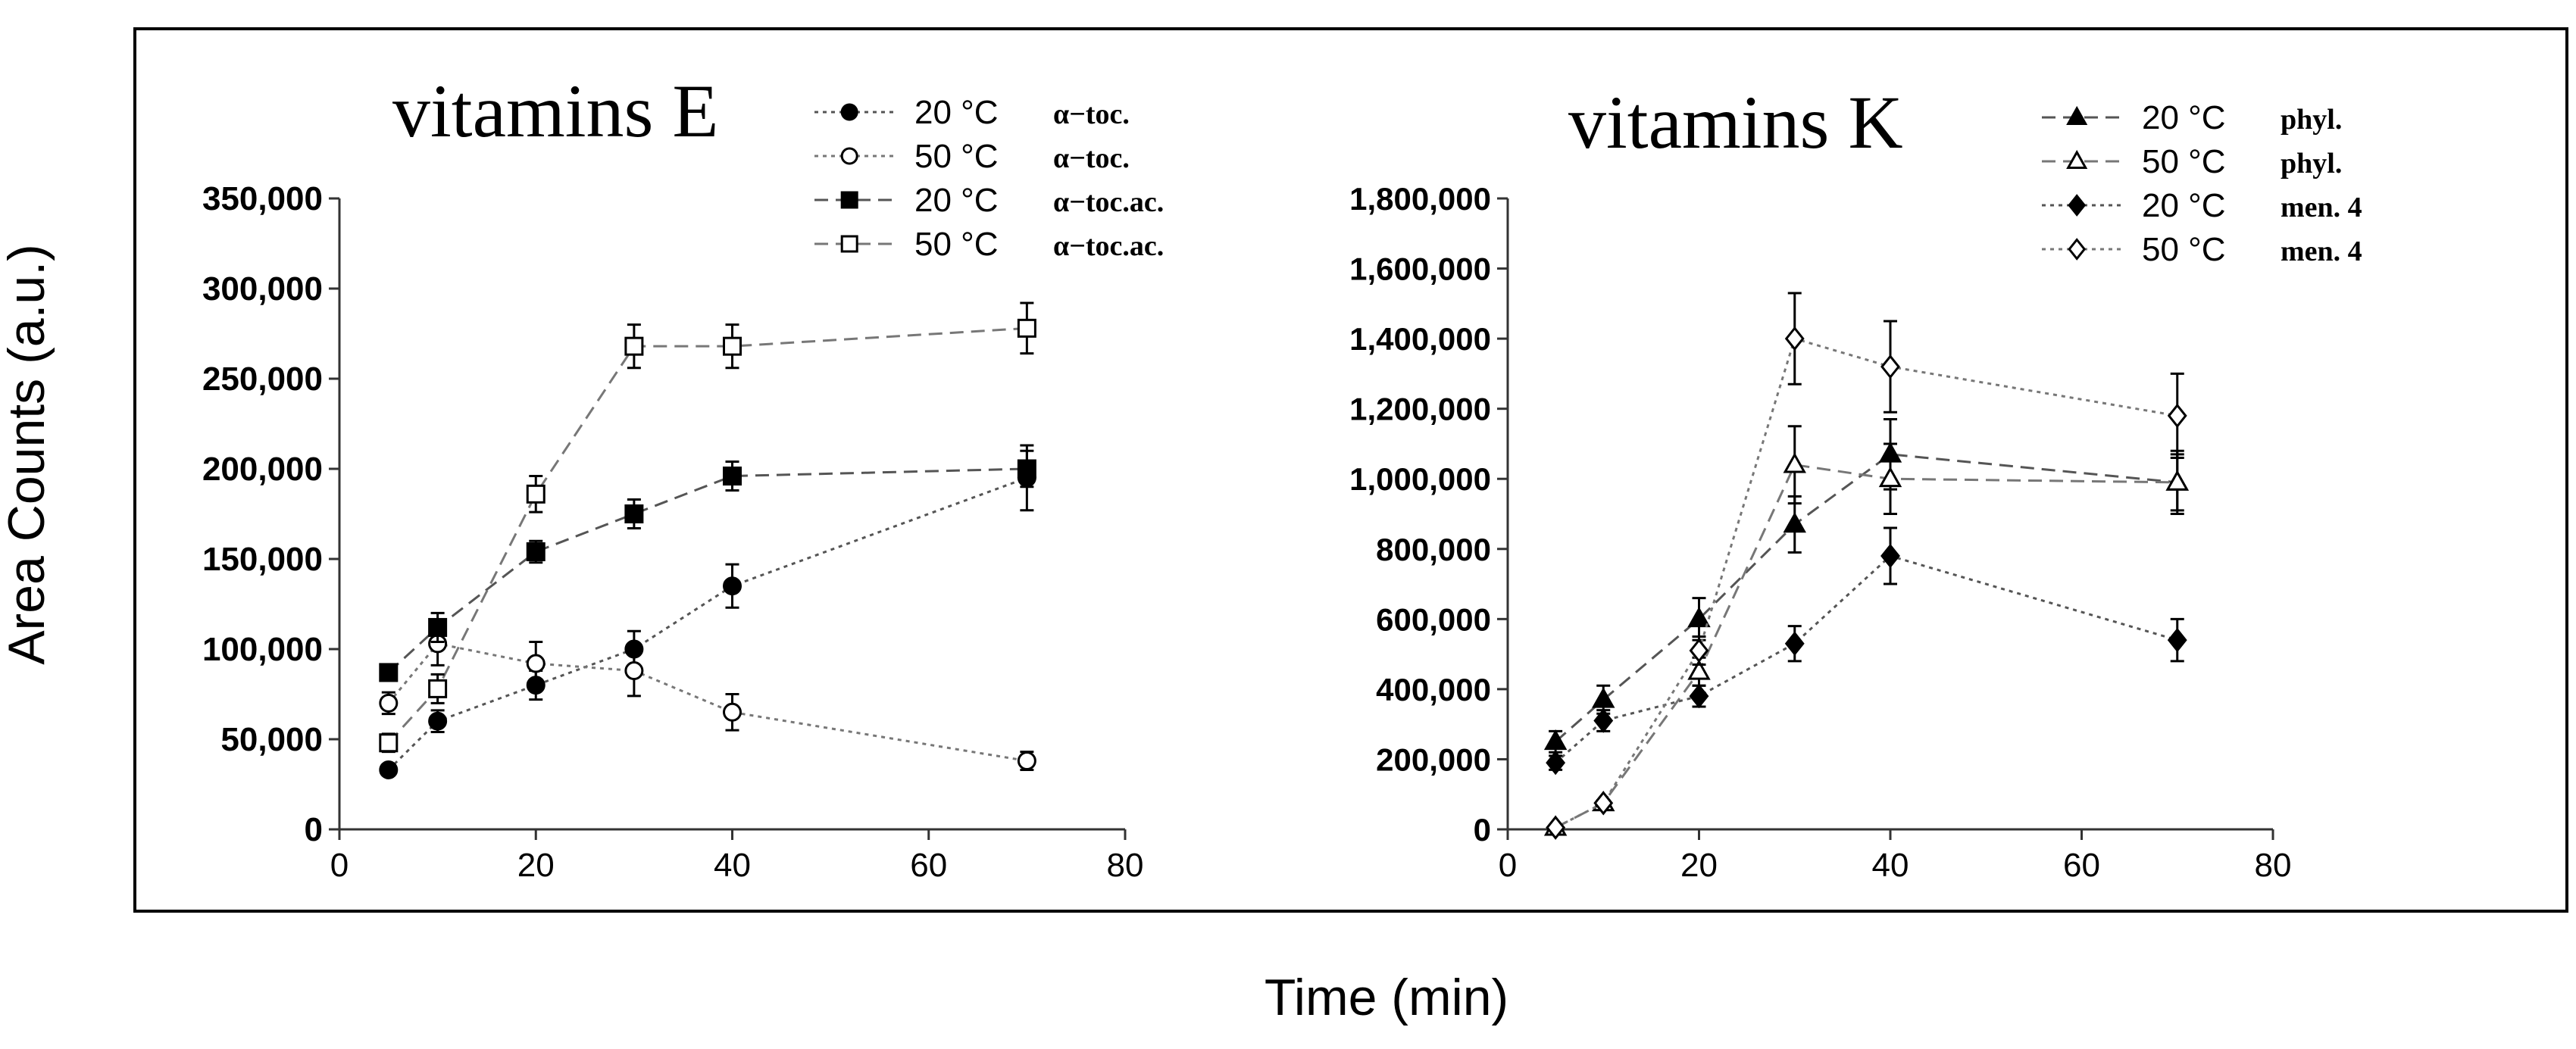 This screenshot has width=2576, height=1049. Describe the element at coordinates (262, 379) in the screenshot. I see `y-tick-label-vitamins-e: 250,000` at that location.